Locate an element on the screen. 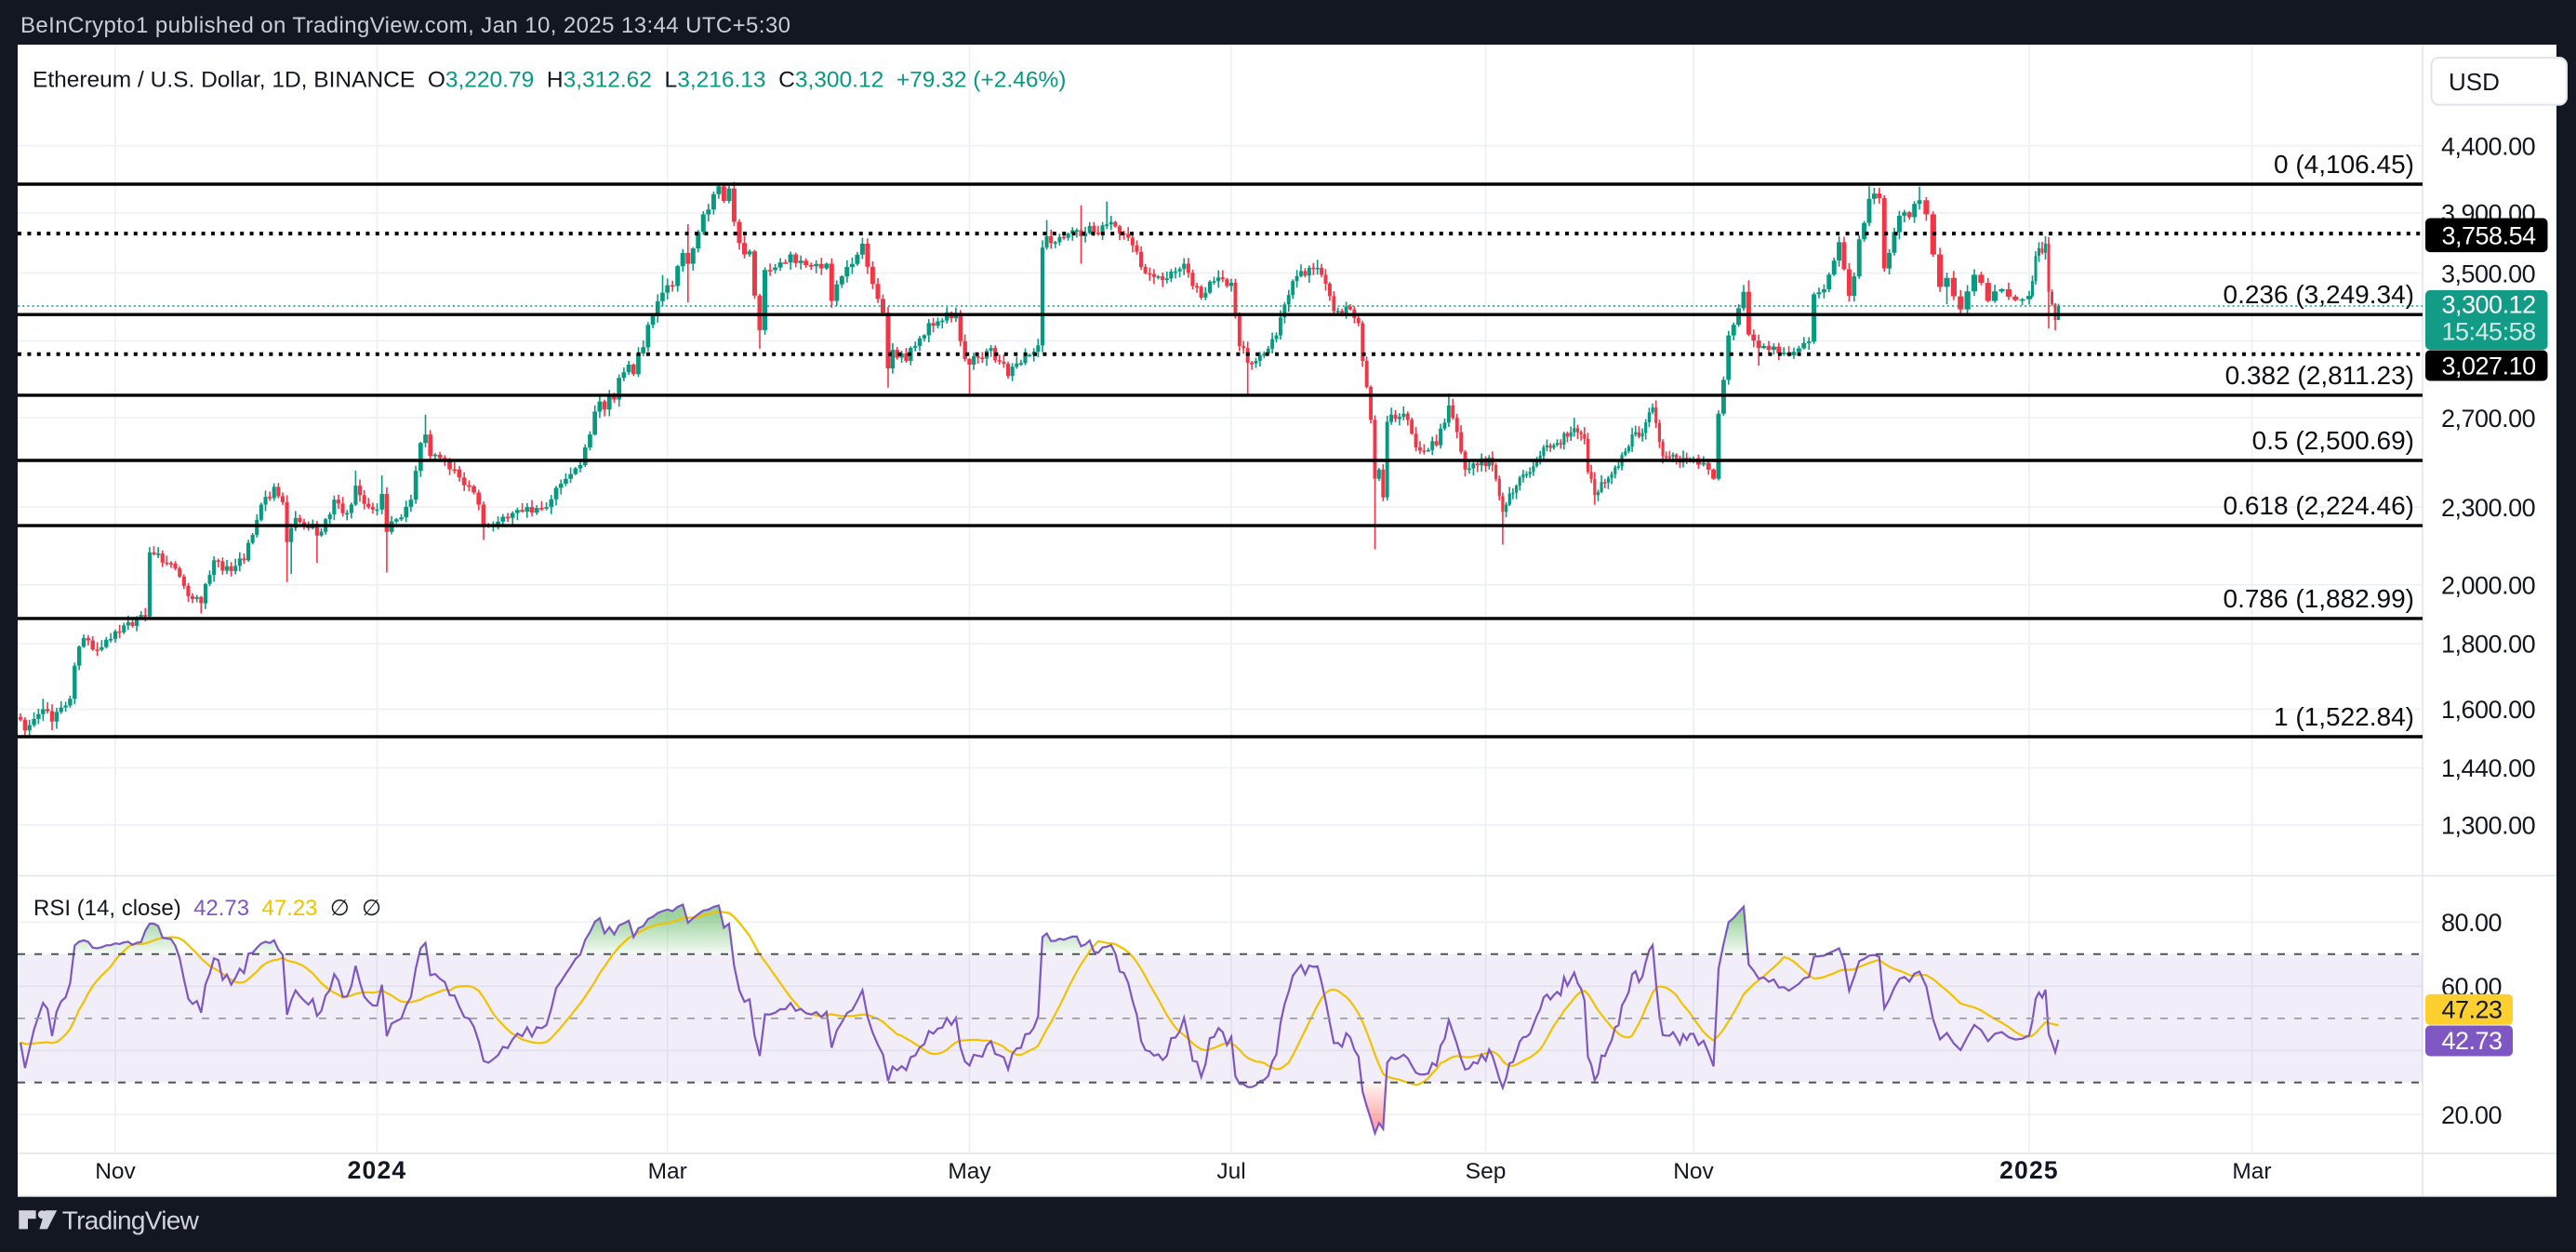  svg-text: USD is located at coordinates (2474, 82).